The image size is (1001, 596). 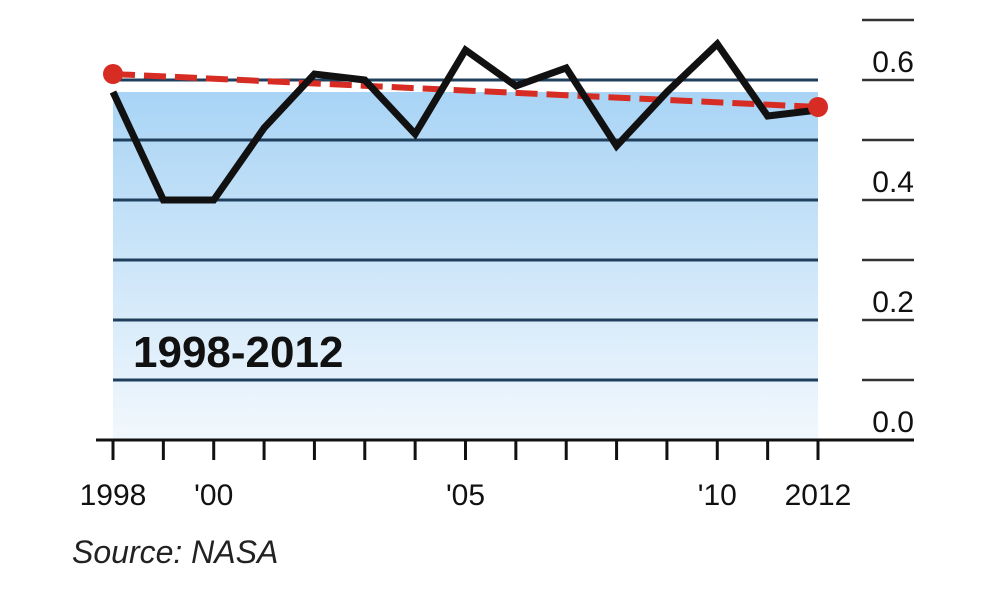 What do you see at coordinates (893, 182) in the screenshot?
I see `y-tick-label: 0.4` at bounding box center [893, 182].